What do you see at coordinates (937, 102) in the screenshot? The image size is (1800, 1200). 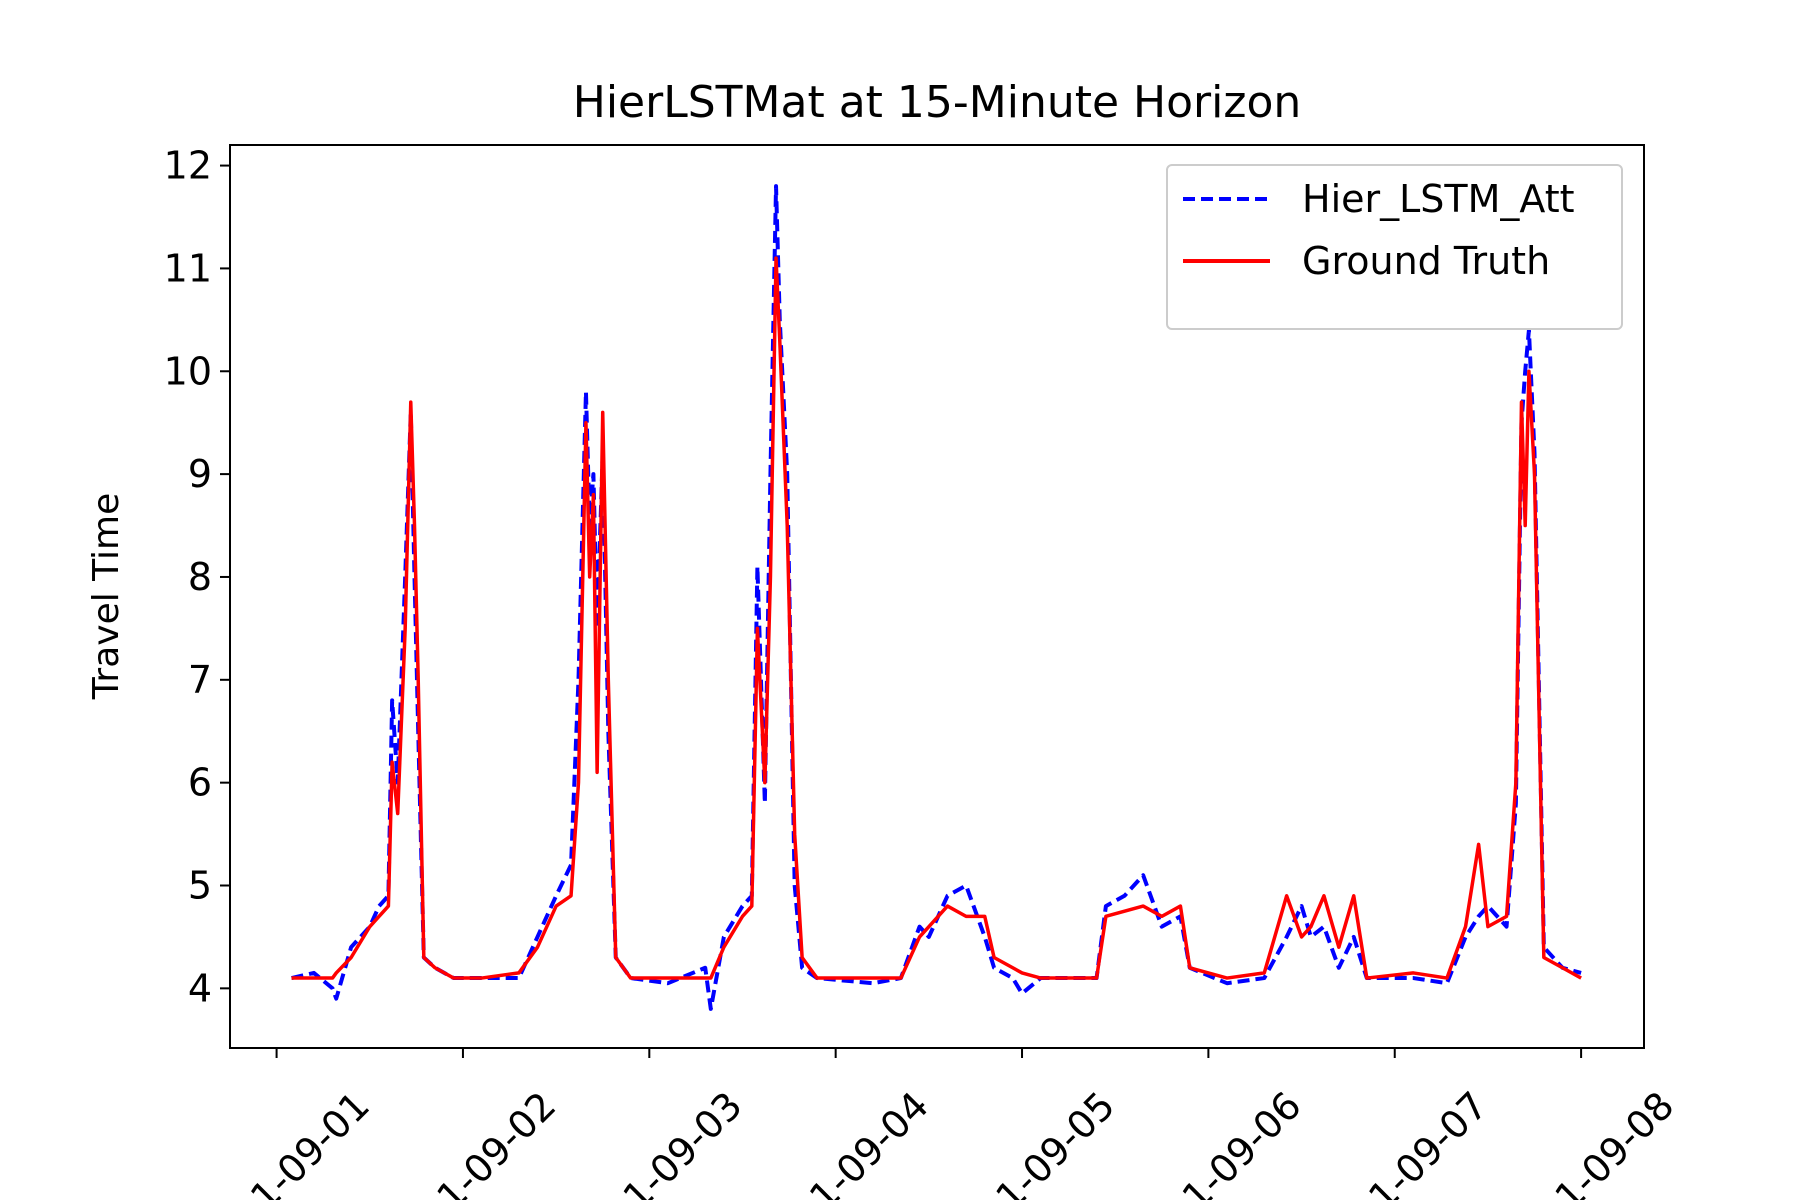 I see `chart-title: HierLSTMat at 15-Minute Horizon` at bounding box center [937, 102].